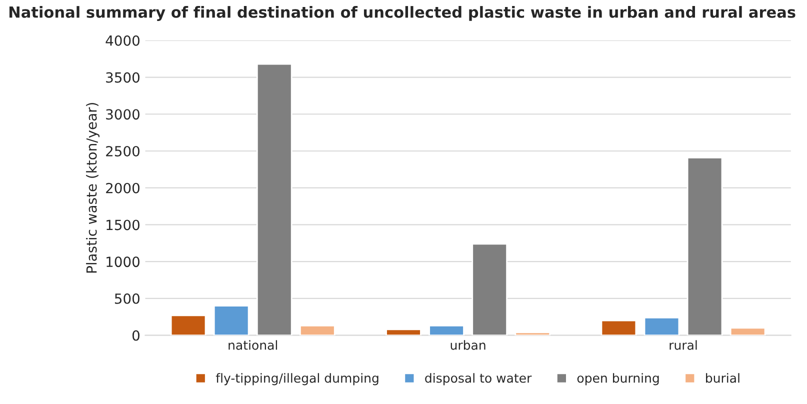 This screenshot has width=807, height=404. Describe the element at coordinates (127, 298) in the screenshot. I see `y-tick-label: 500` at that location.